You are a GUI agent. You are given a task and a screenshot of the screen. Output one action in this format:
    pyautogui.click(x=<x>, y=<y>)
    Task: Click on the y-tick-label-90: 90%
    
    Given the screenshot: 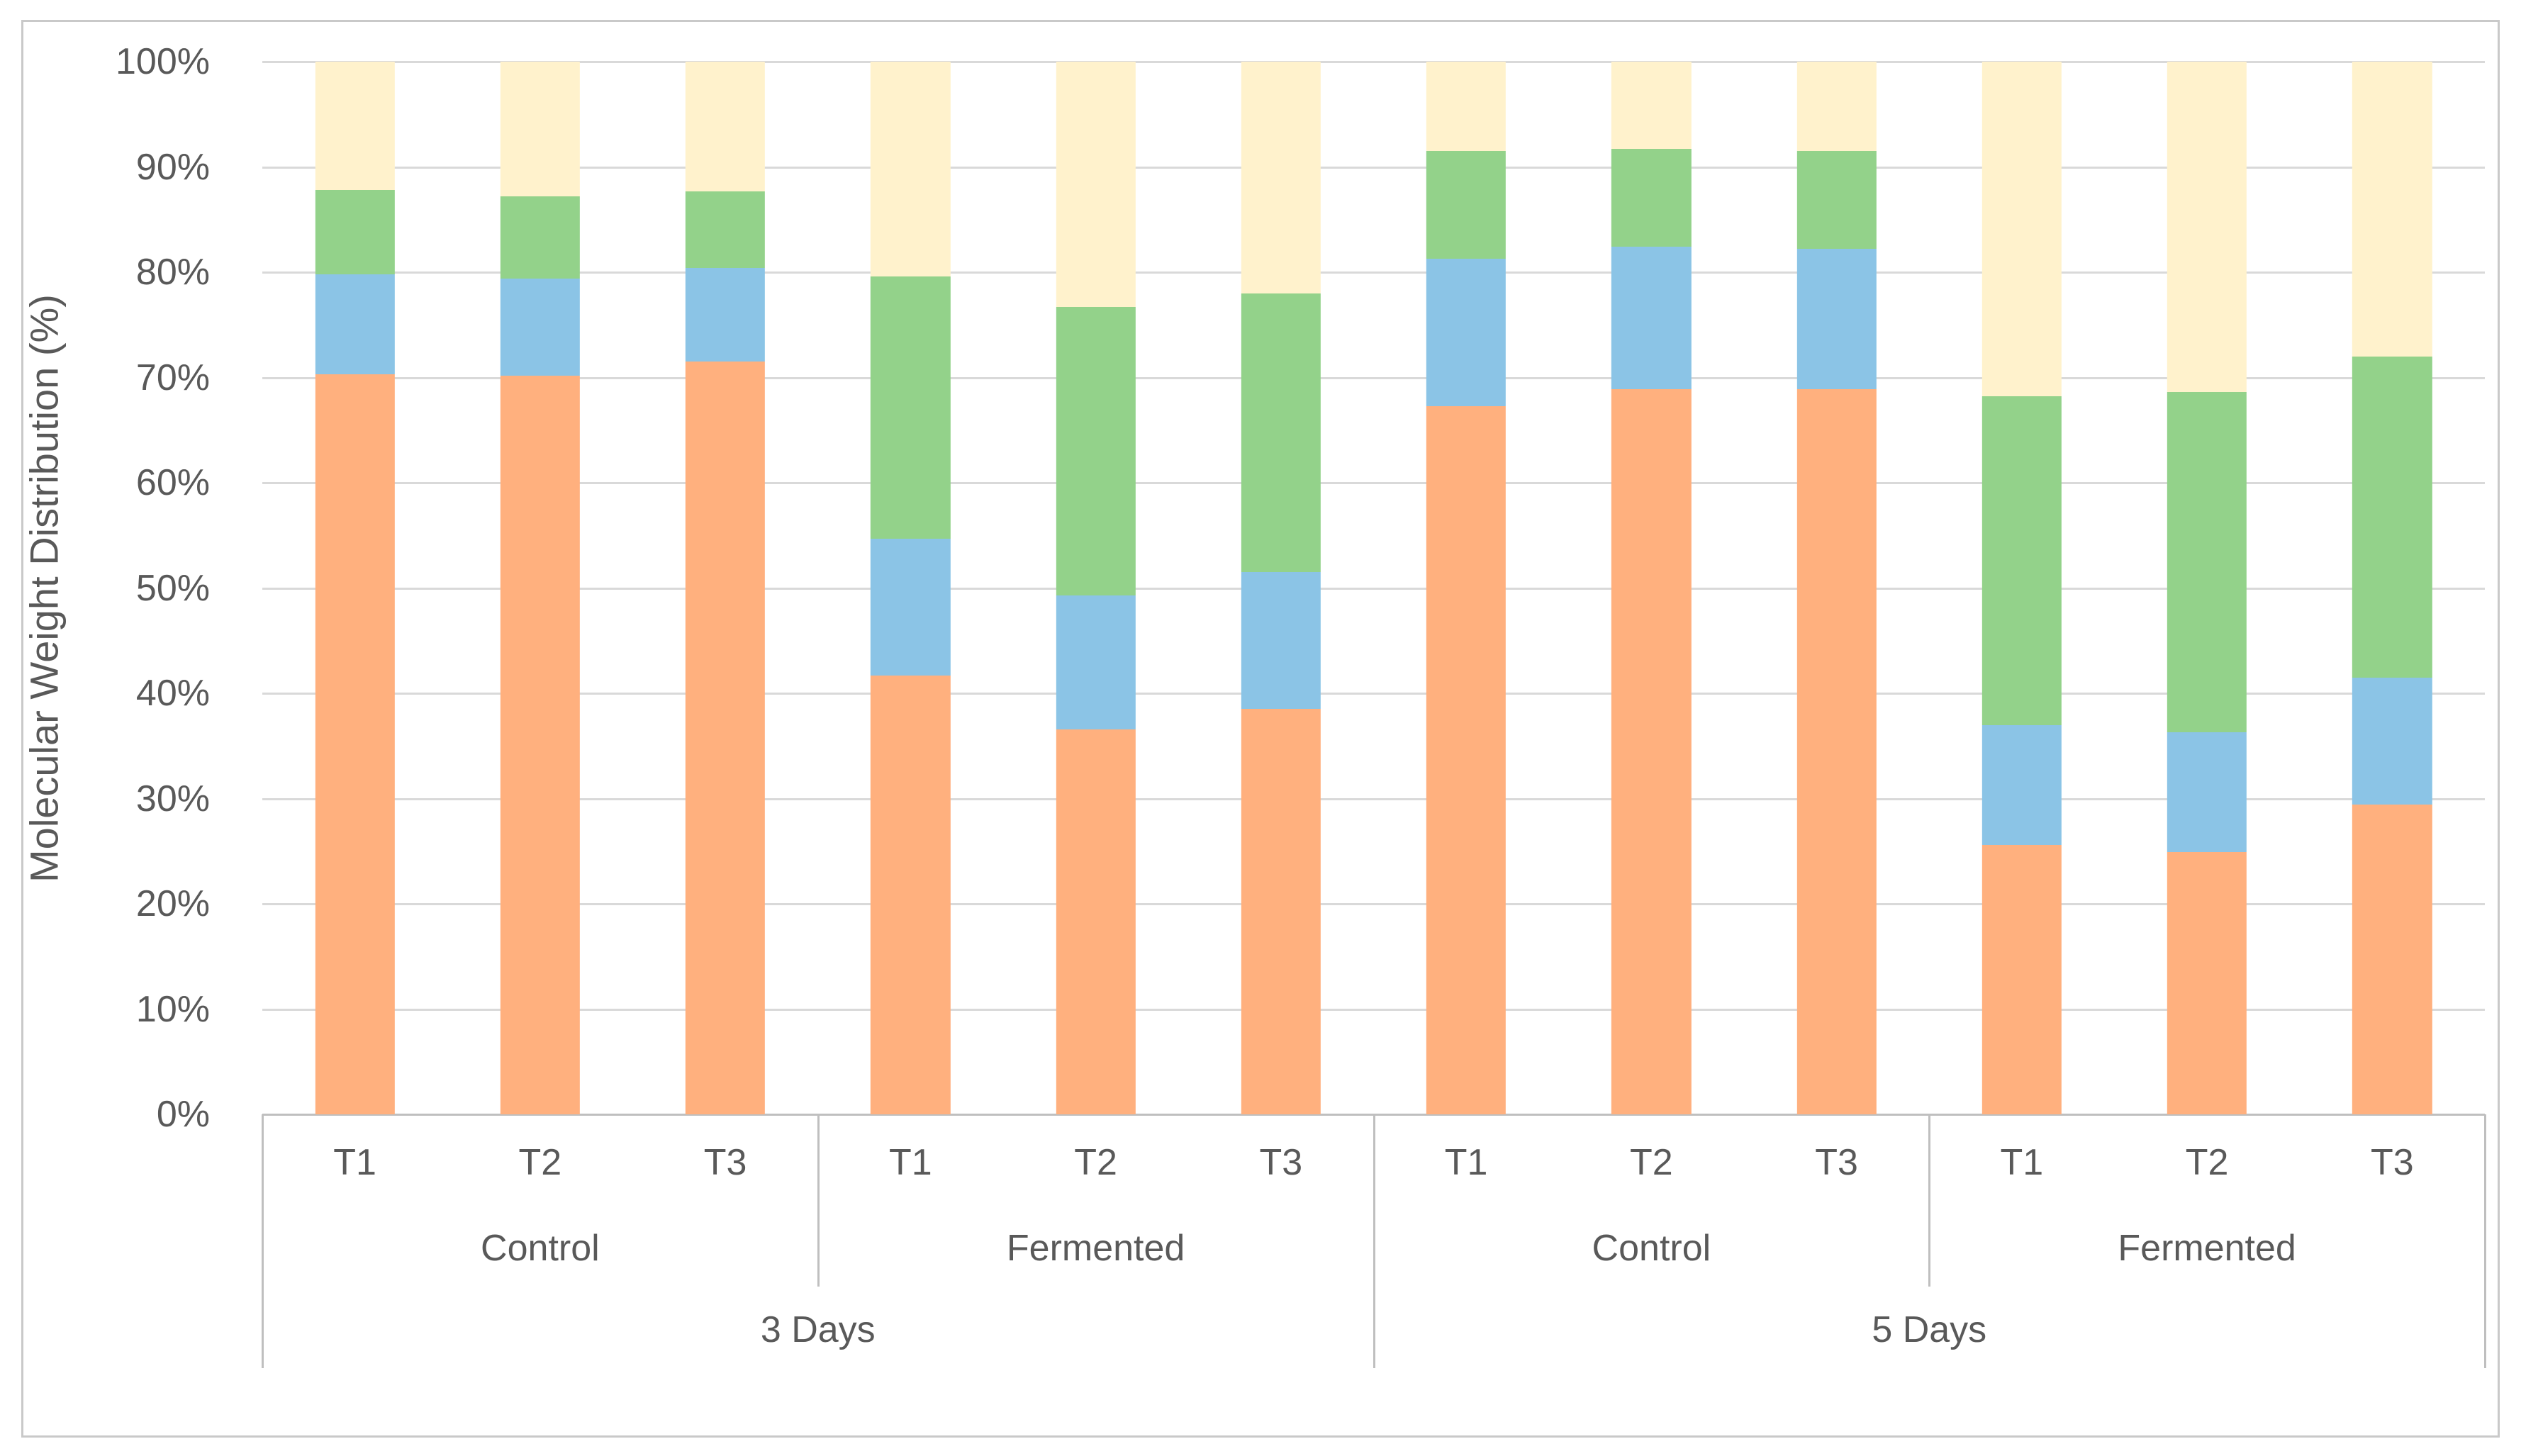 What is the action you would take?
    pyautogui.click(x=172, y=167)
    